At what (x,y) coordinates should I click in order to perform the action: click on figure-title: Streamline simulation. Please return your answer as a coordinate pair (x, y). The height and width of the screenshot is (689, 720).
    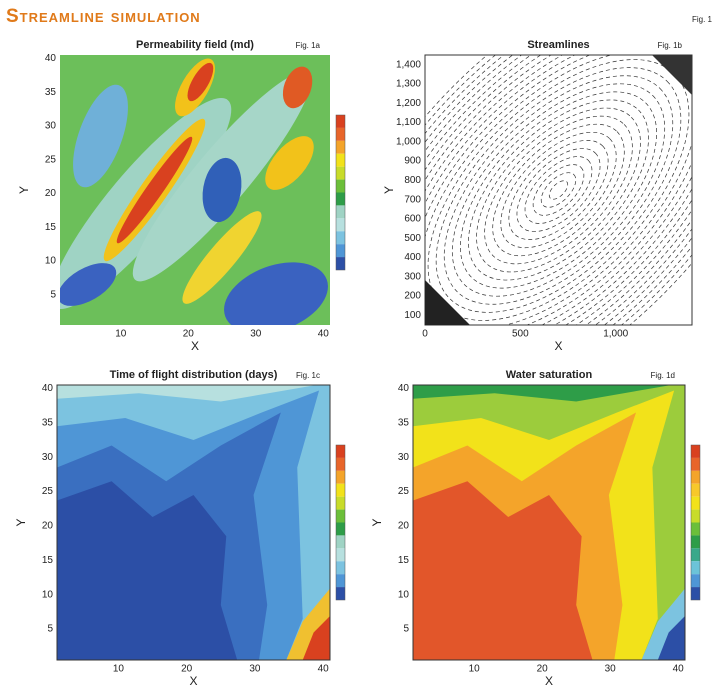
    Looking at the image, I should click on (103, 16).